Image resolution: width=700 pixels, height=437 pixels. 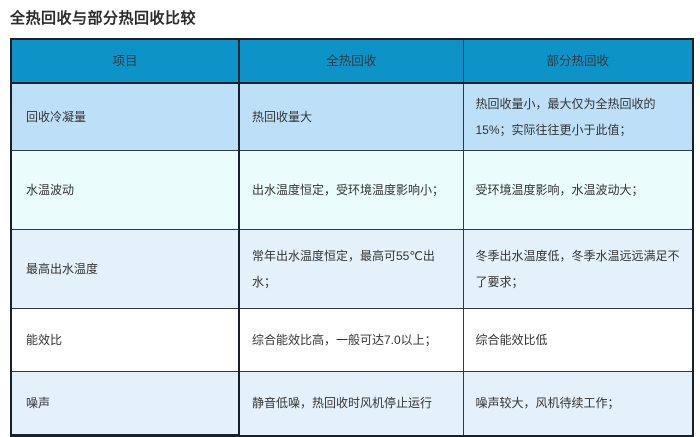 What do you see at coordinates (125, 190) in the screenshot?
I see `row-label-water-temp-fluctuation: 水温波动` at bounding box center [125, 190].